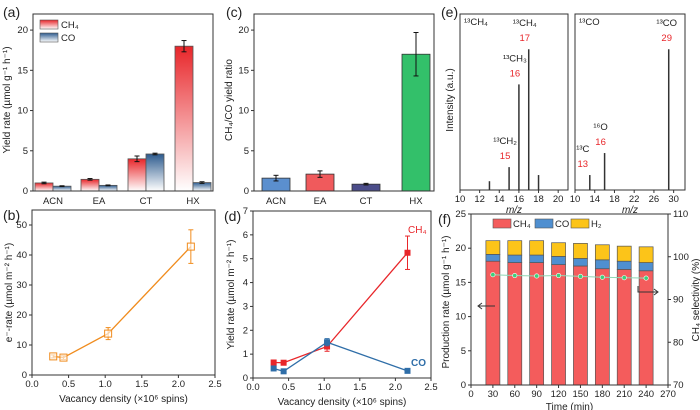 This screenshot has height=410, width=700. Describe the element at coordinates (288, 387) in the screenshot. I see `x-tick-label: 0.5` at that location.